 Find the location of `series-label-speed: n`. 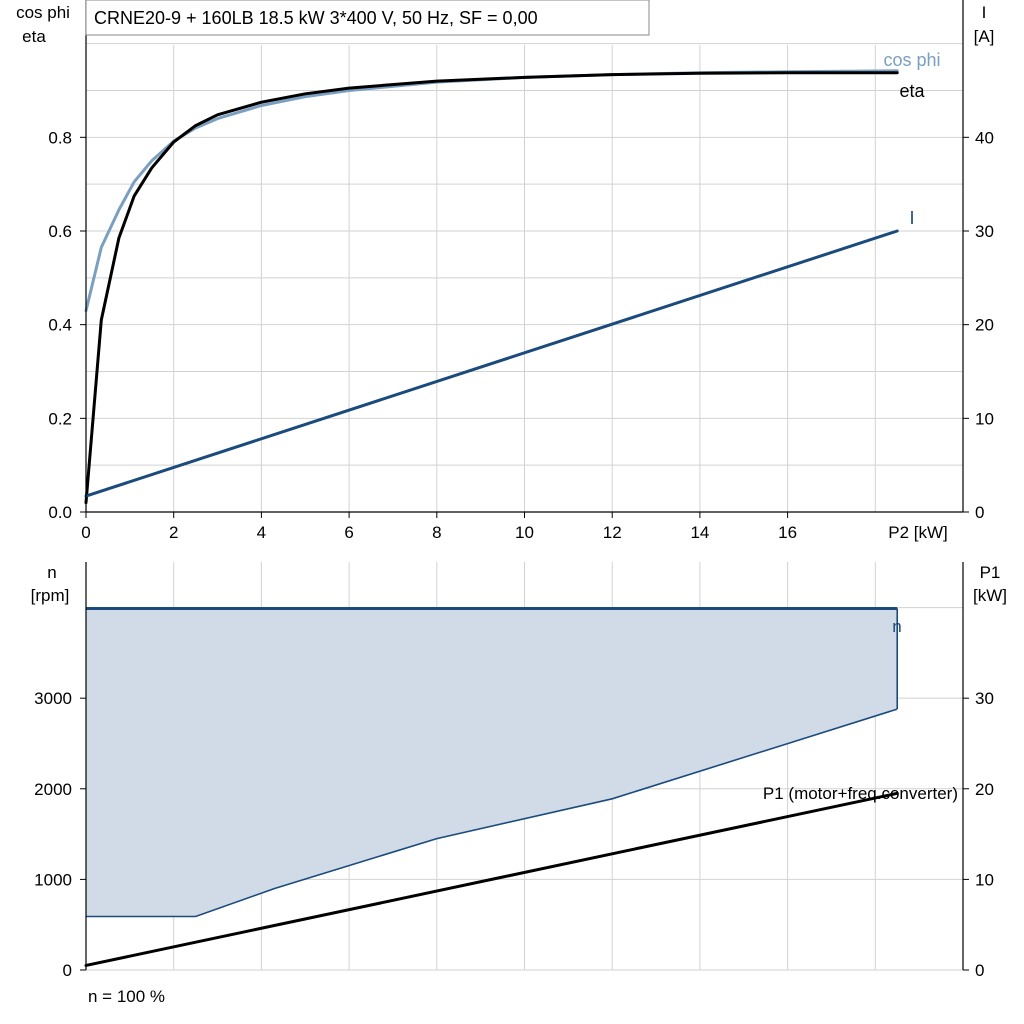

series-label-speed: n is located at coordinates (896, 626).